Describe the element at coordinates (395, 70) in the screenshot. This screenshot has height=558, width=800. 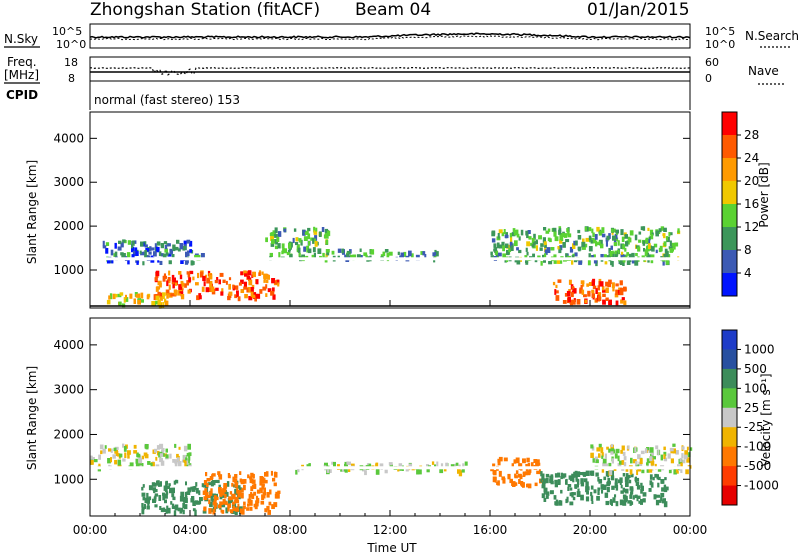
I see `freq-panel: 18 8 Freq. [MHz] 60 0 Nave` at that location.